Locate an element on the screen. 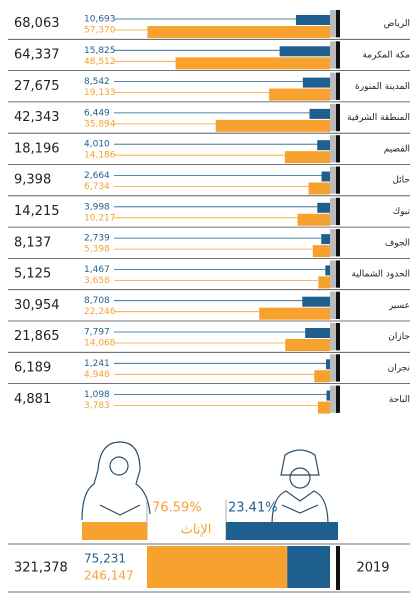 This screenshot has width=420, height=603. total: 321,378 is located at coordinates (41, 568).